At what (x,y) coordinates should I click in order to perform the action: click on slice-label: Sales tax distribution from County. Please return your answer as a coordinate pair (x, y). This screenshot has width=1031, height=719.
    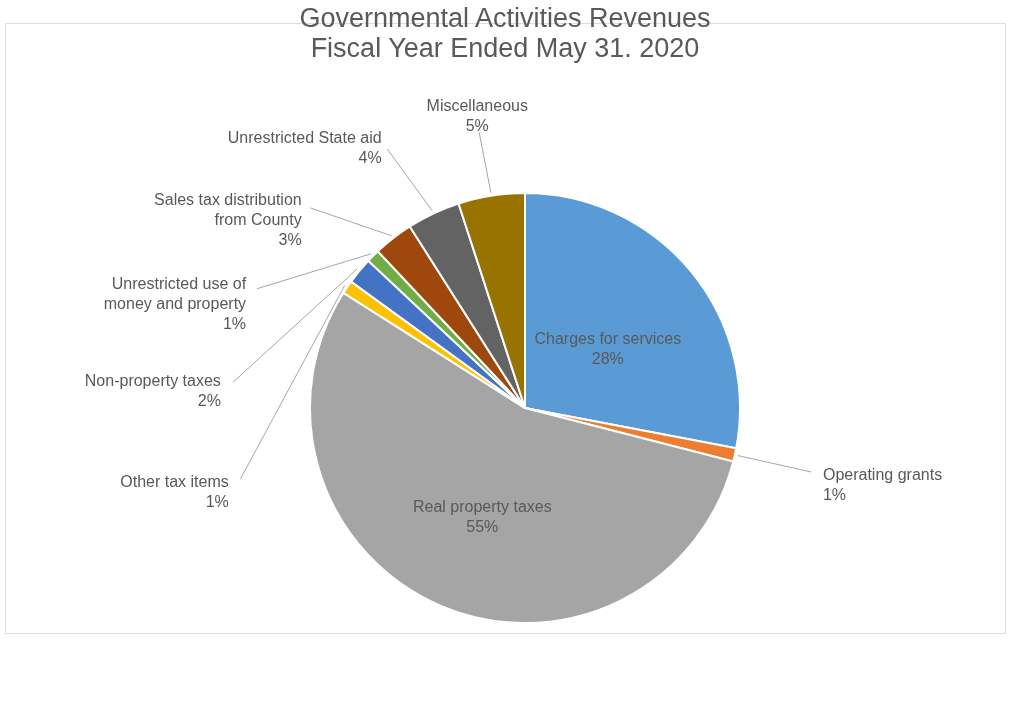
    Looking at the image, I should click on (228, 209).